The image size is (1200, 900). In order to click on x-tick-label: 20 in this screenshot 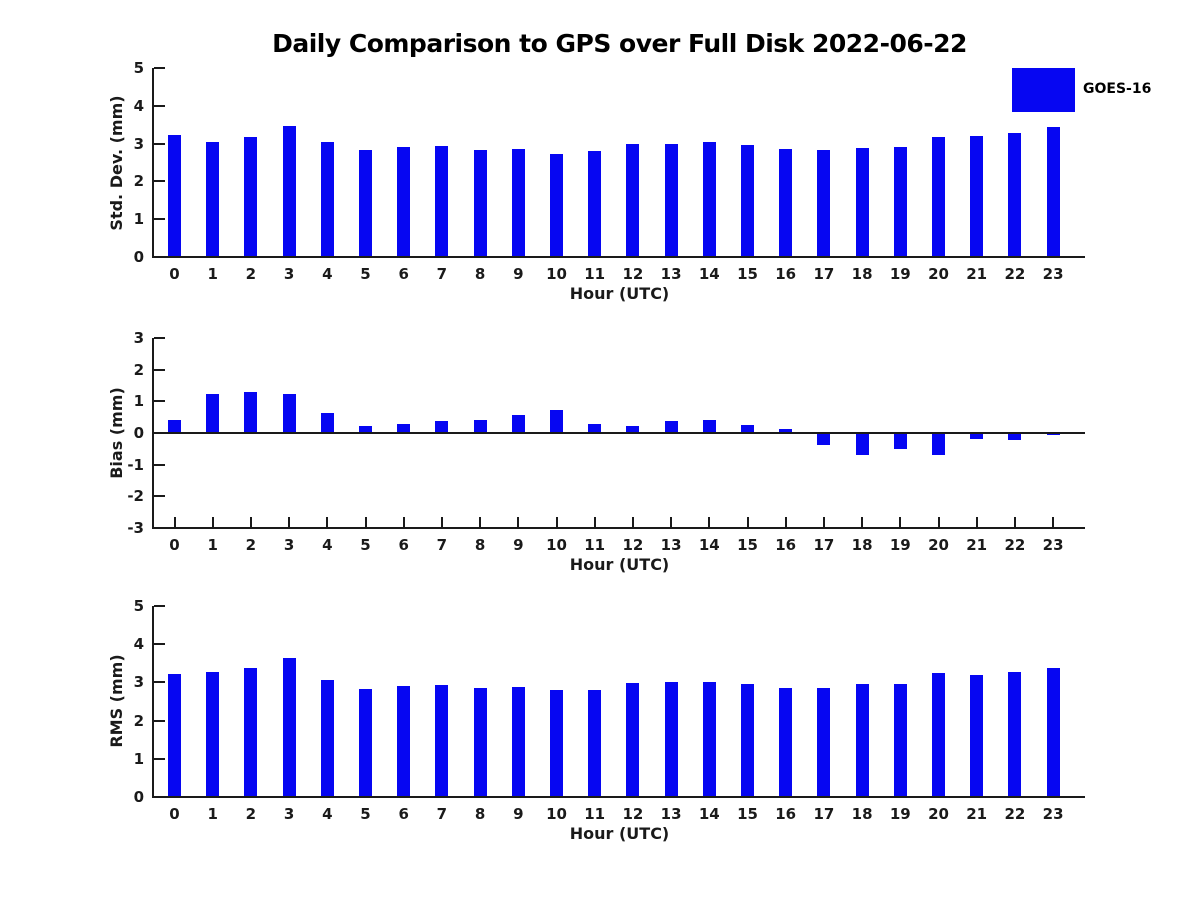, I will do `click(938, 545)`.